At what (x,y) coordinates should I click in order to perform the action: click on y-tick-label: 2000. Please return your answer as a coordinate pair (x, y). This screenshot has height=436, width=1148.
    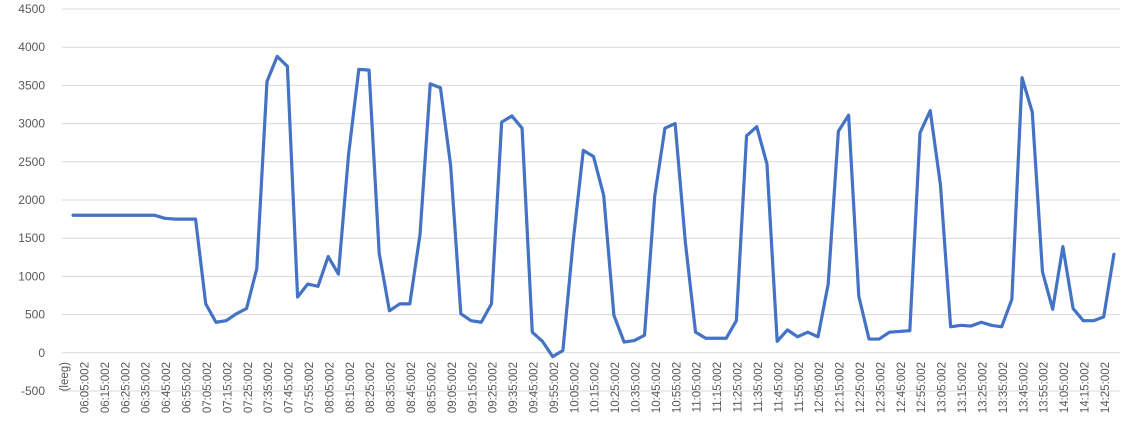
    Looking at the image, I should click on (31, 200).